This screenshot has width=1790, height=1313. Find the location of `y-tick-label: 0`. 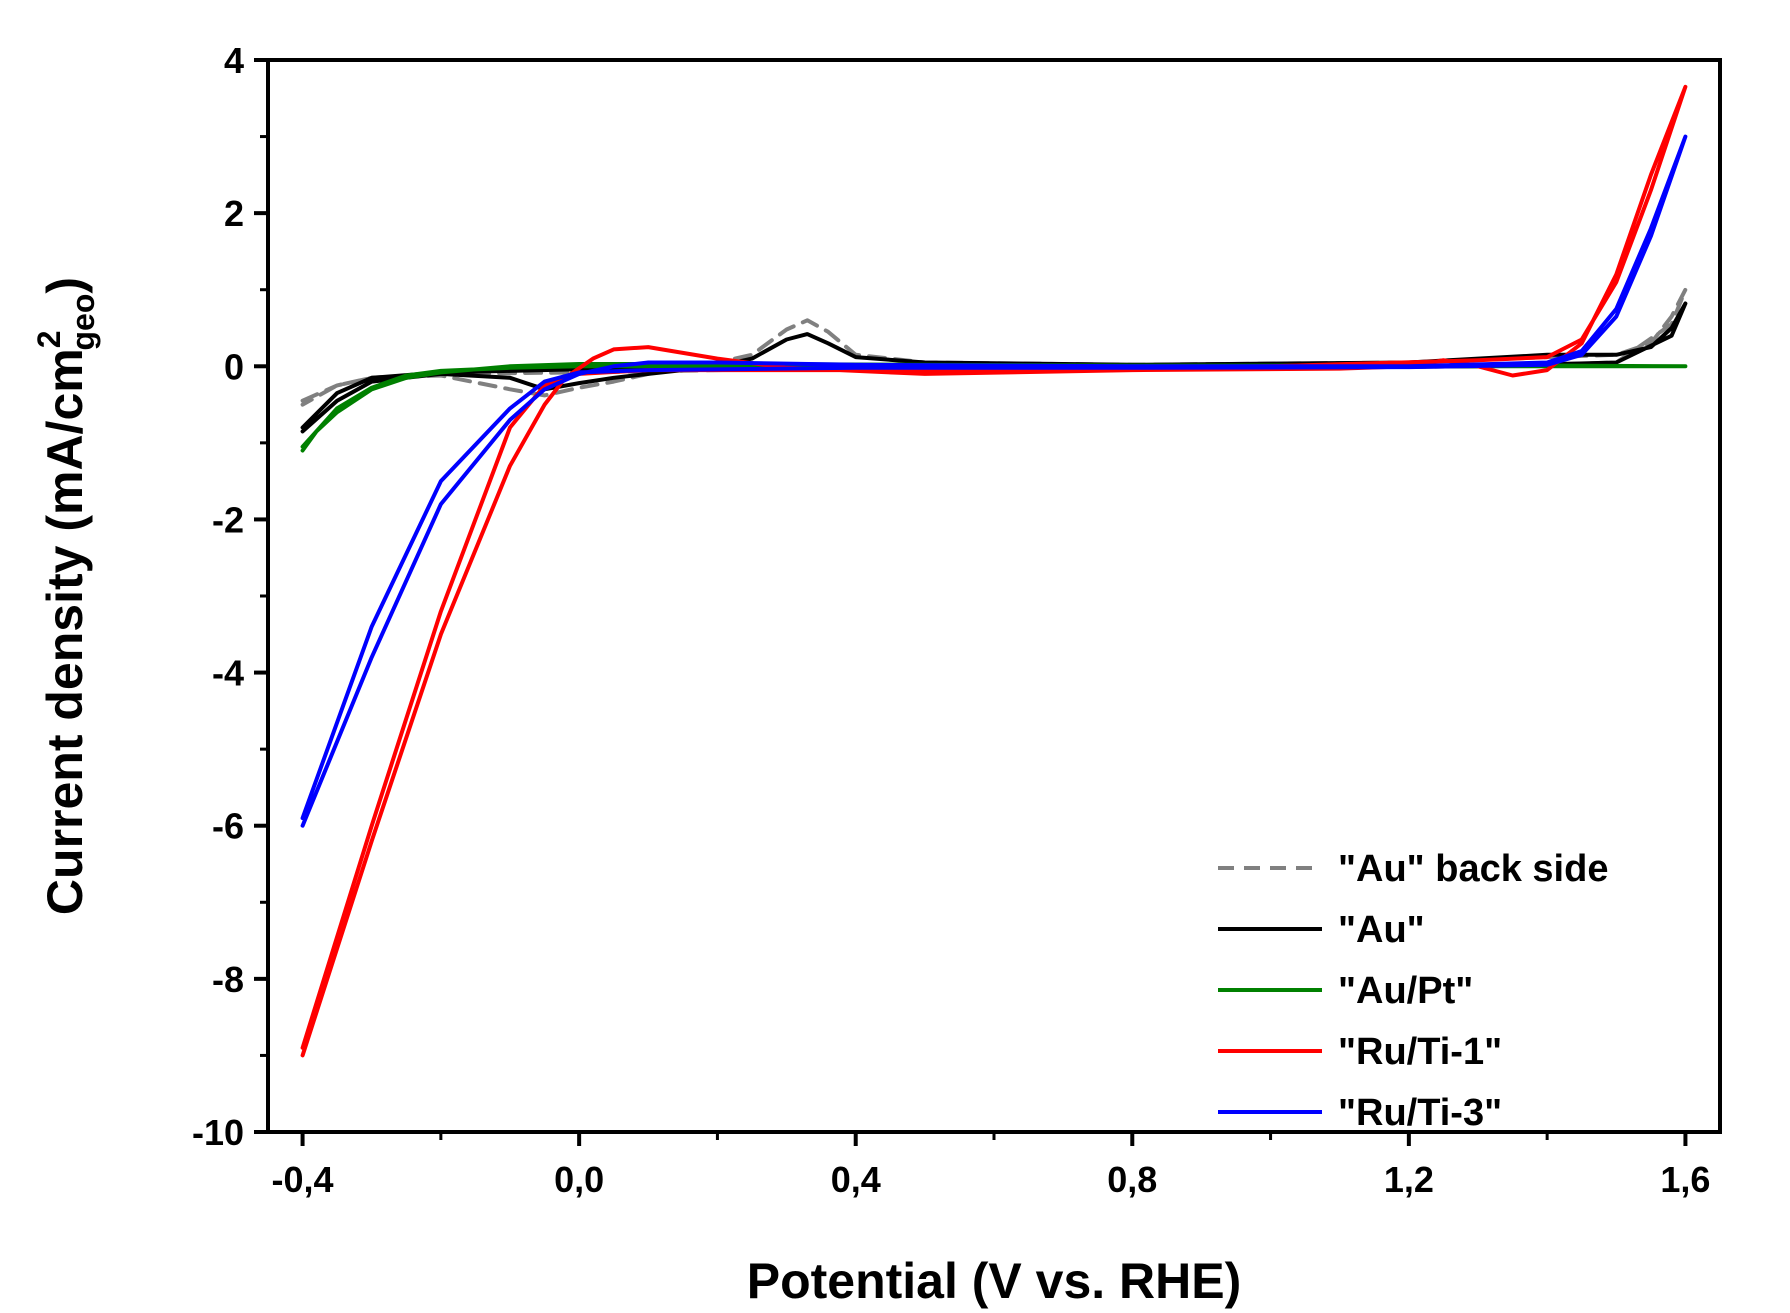

y-tick-label: 0 is located at coordinates (234, 366).